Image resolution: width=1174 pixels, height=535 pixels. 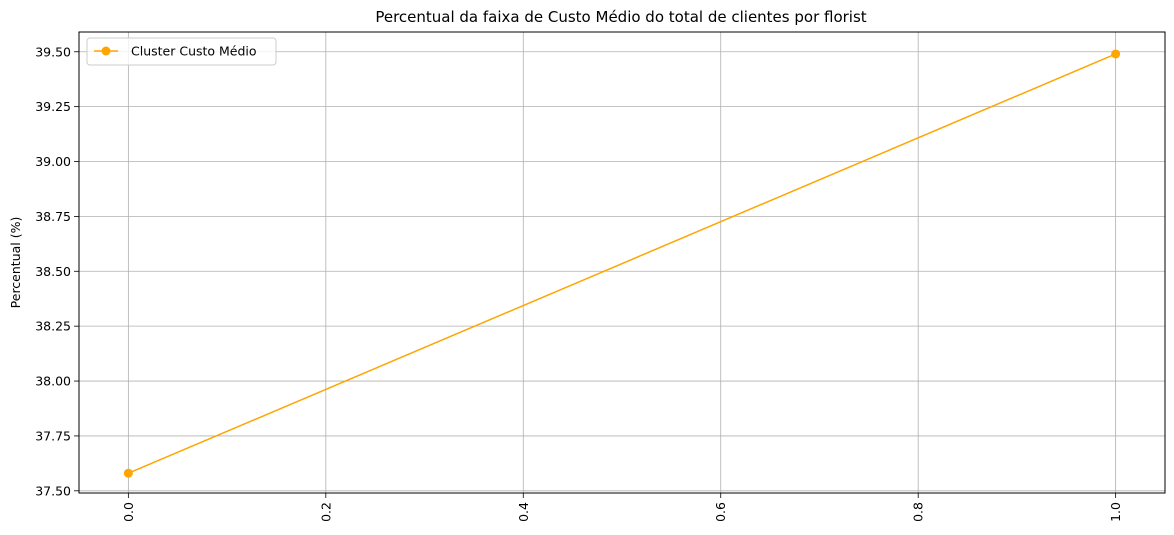 What do you see at coordinates (53, 435) in the screenshot?
I see `y-tick-label: 37.75` at bounding box center [53, 435].